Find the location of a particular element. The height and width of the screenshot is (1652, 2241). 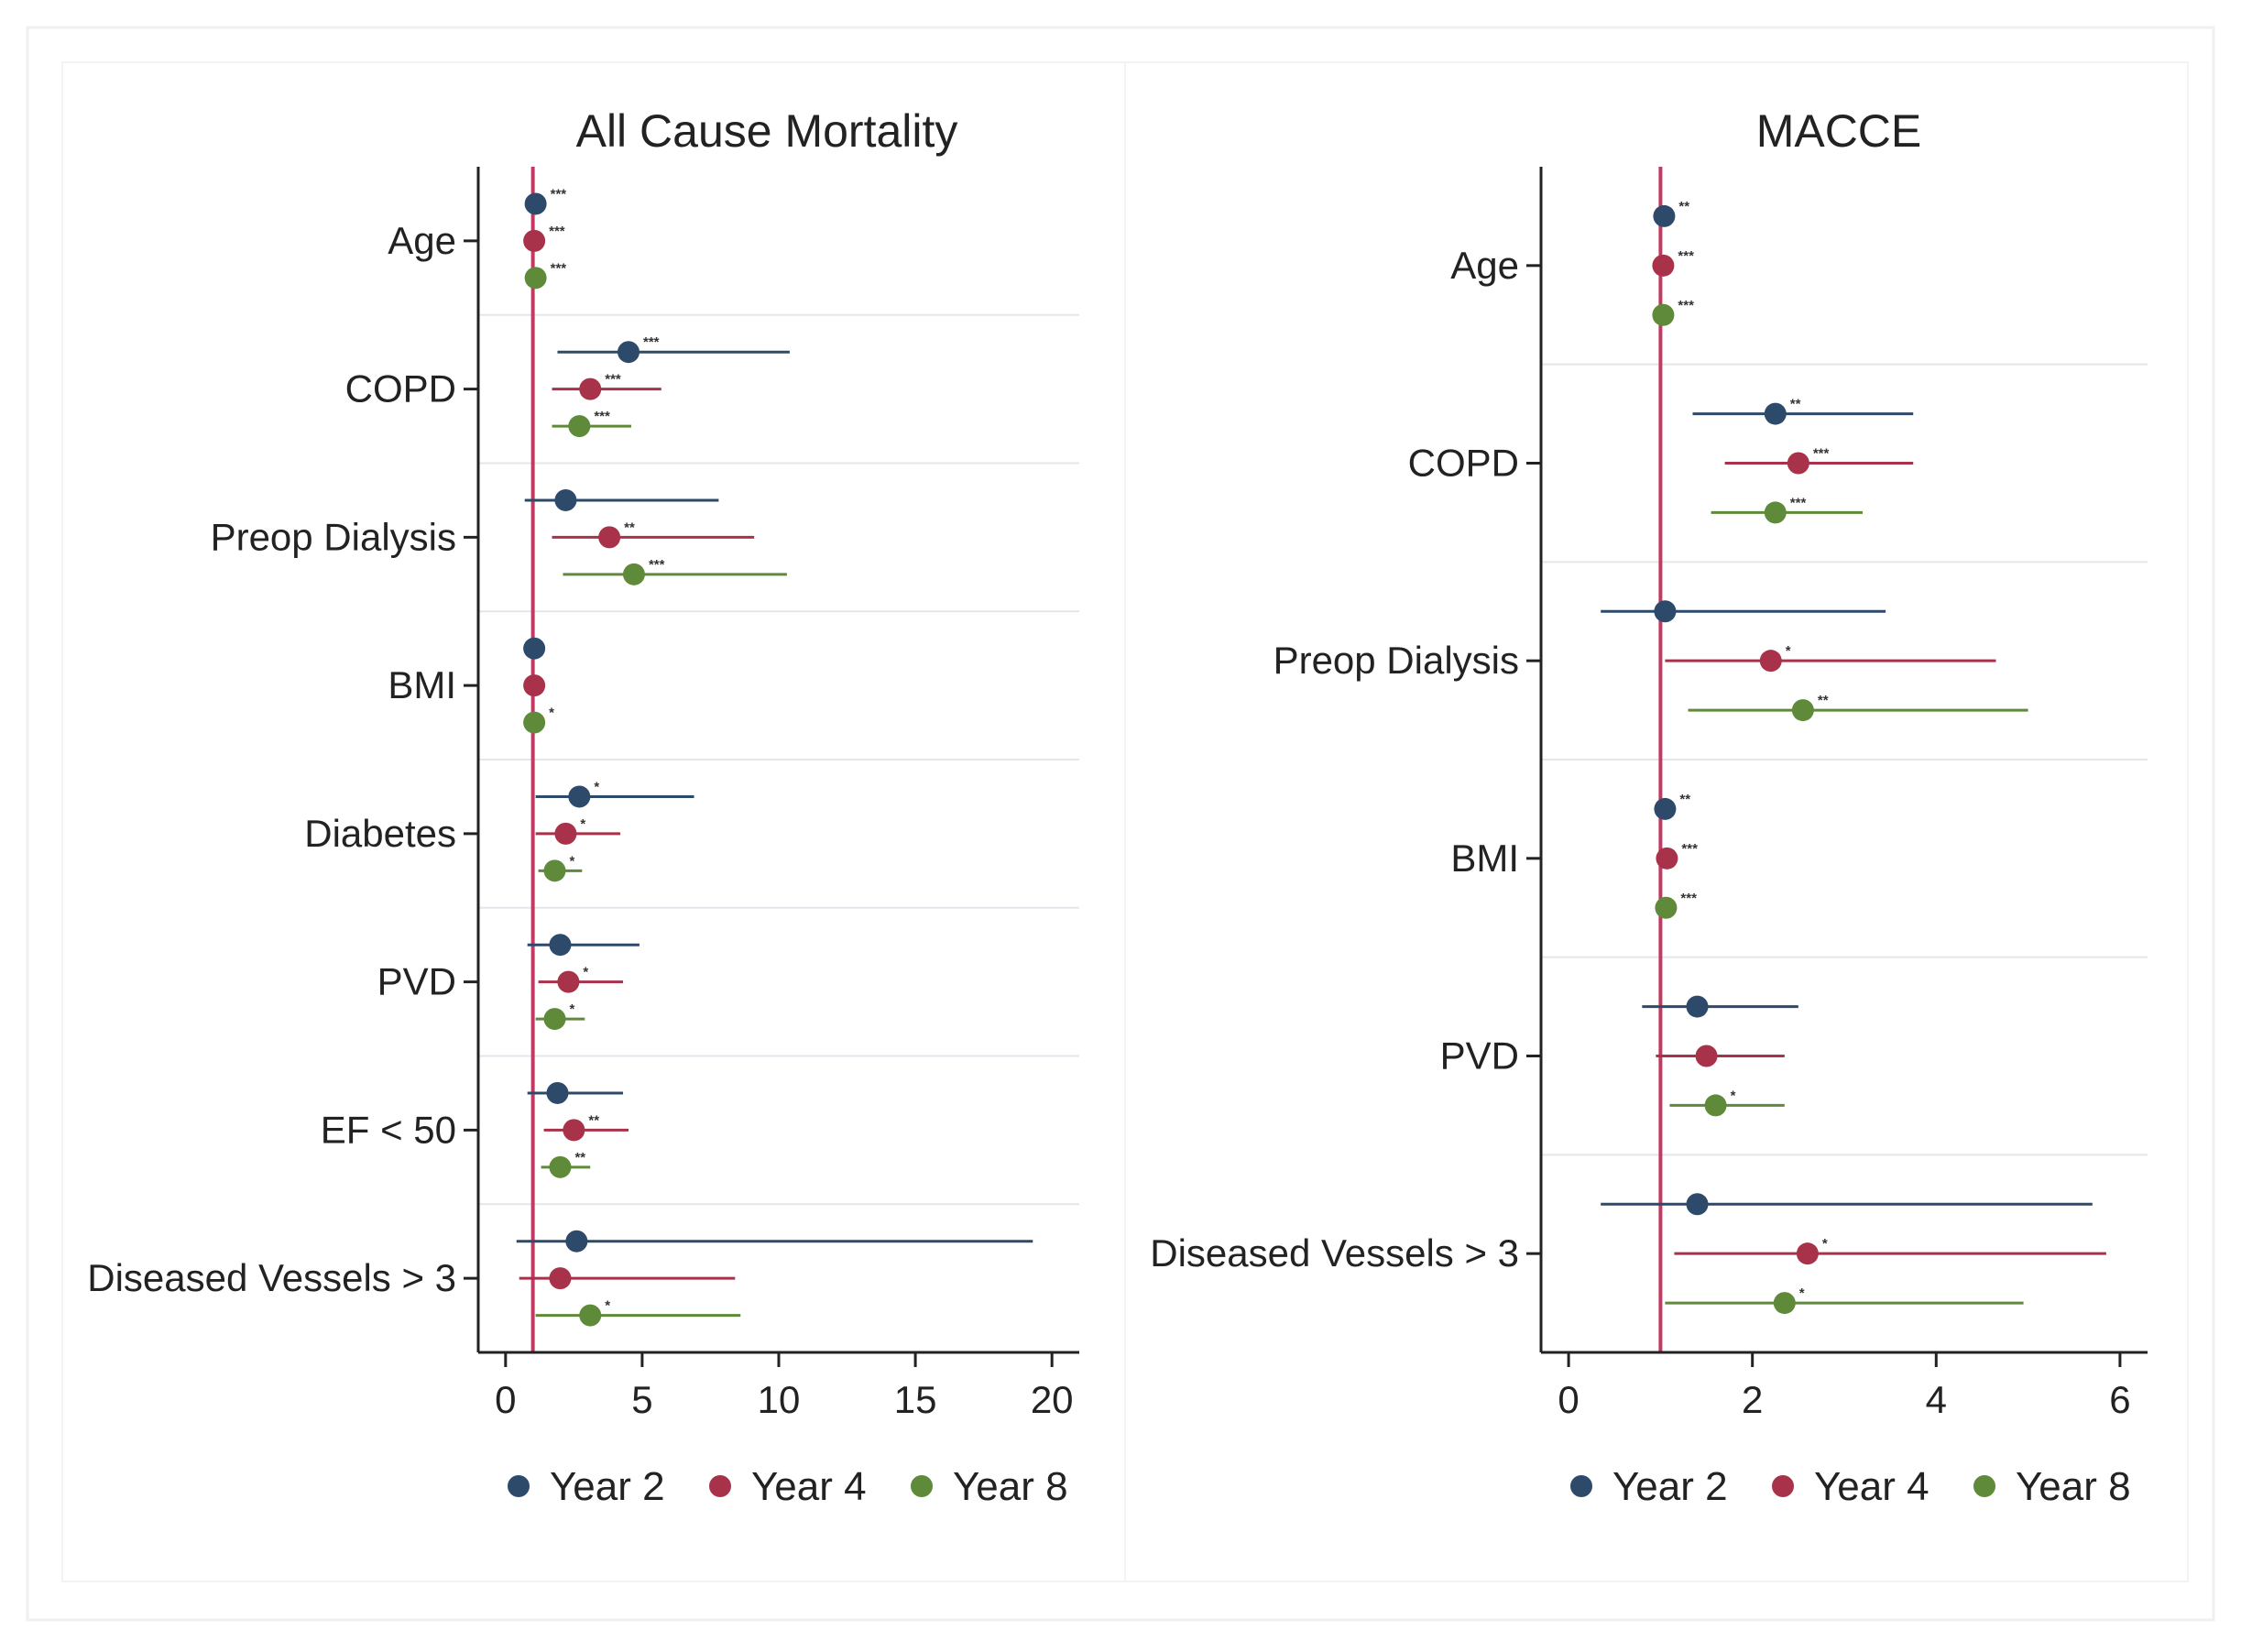

x-tick-label: 15 is located at coordinates (916, 1399).